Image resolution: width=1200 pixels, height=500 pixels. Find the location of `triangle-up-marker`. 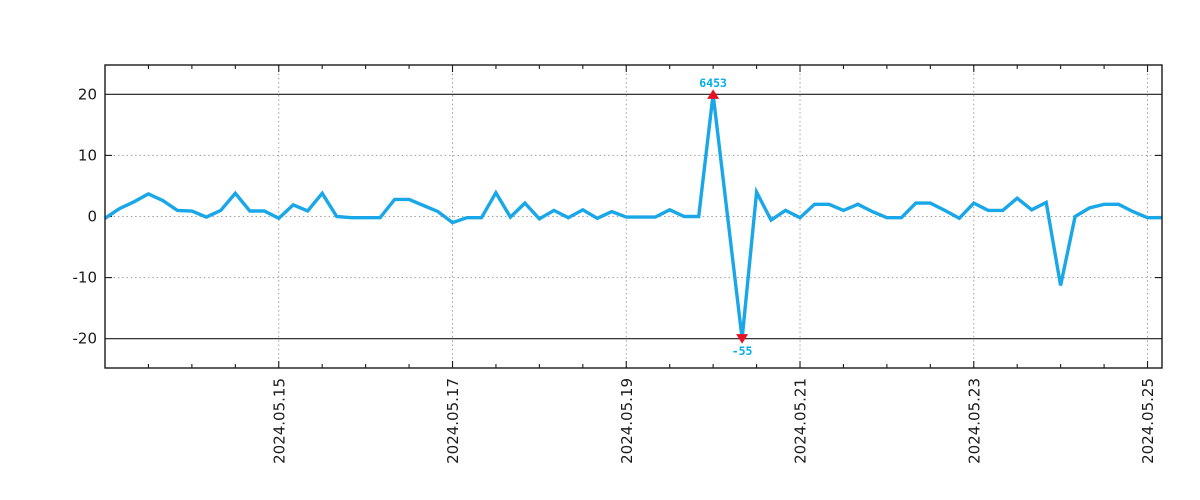

triangle-up-marker is located at coordinates (713, 94).